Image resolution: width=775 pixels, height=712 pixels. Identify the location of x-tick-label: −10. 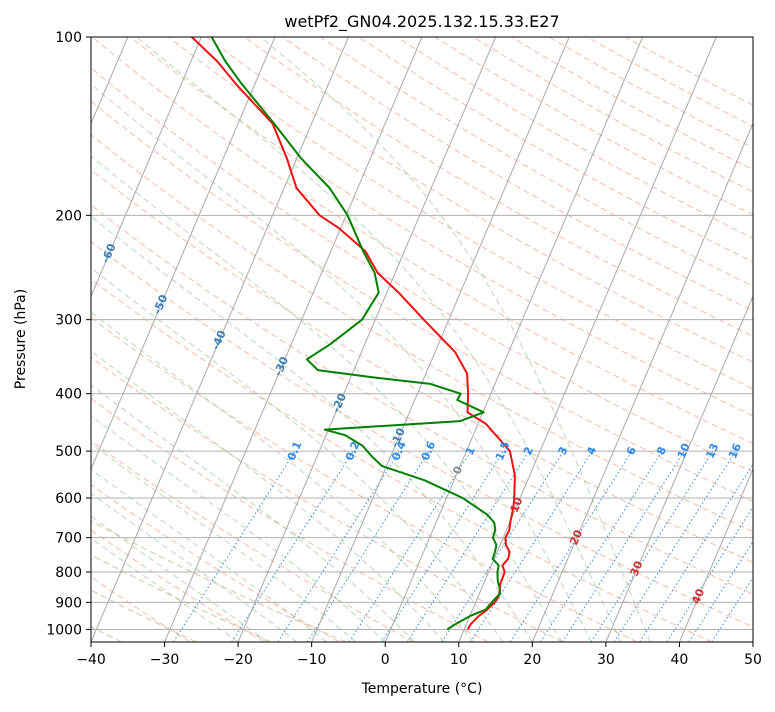
(312, 660).